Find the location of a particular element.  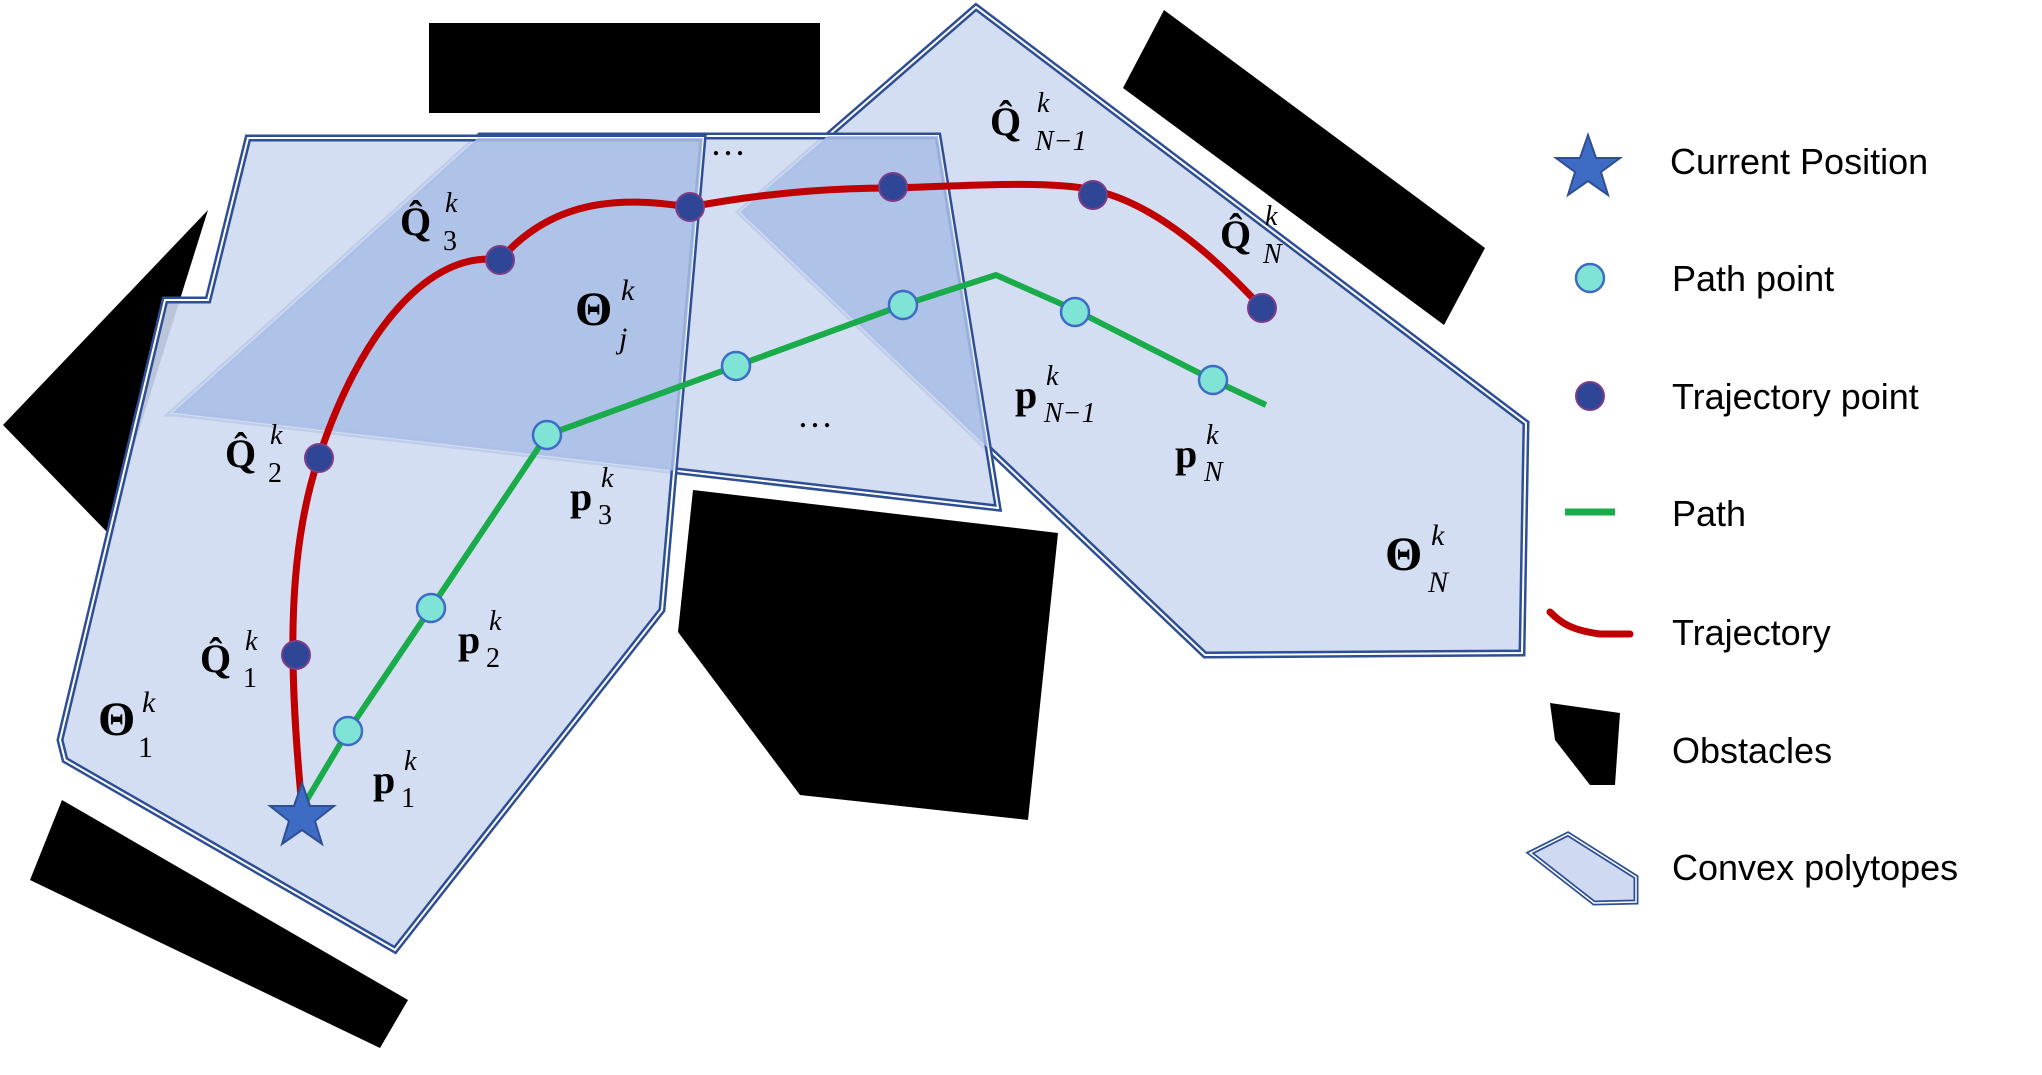

label-Q-2: Q̂ k 2 is located at coordinates (254, 454).